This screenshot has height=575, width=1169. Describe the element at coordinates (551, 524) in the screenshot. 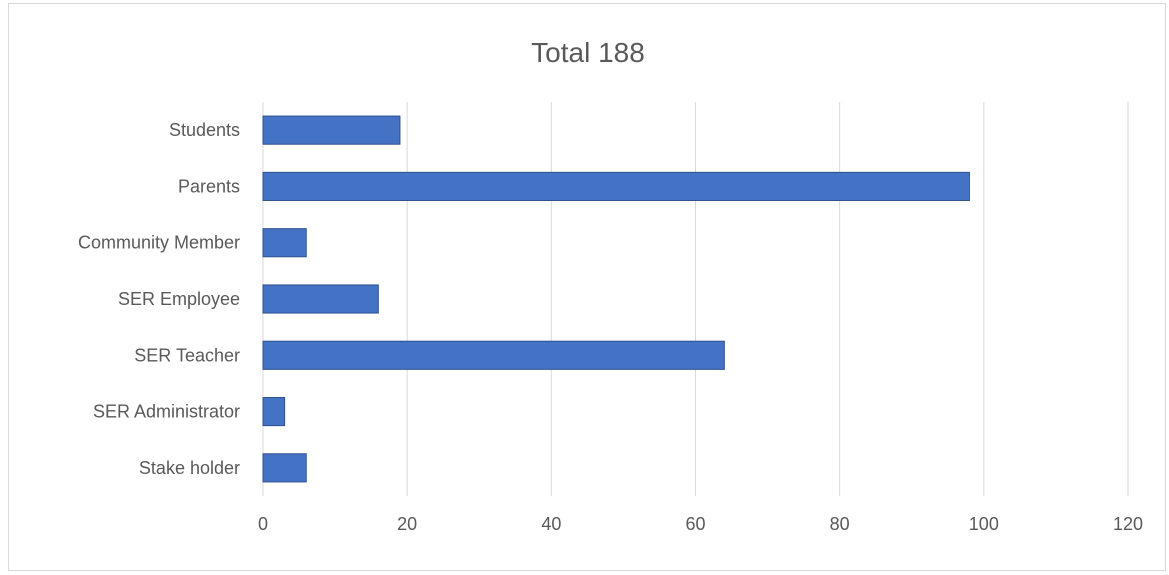

I see `x-tick-label: 40` at that location.